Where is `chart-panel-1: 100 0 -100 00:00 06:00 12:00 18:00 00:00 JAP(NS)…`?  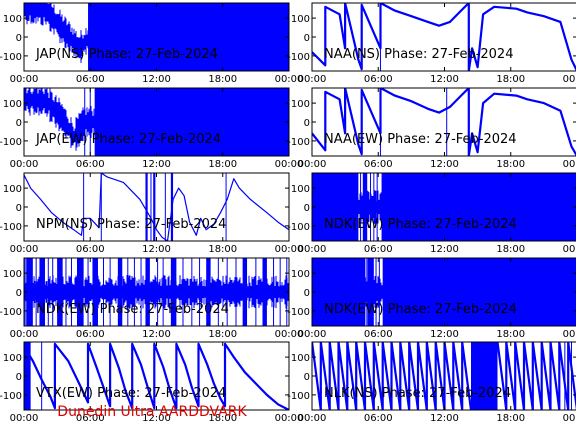 chart-panel-1: 100 0 -100 00:00 06:00 12:00 18:00 00:00 JAP(NS)… is located at coordinates (152, 43).